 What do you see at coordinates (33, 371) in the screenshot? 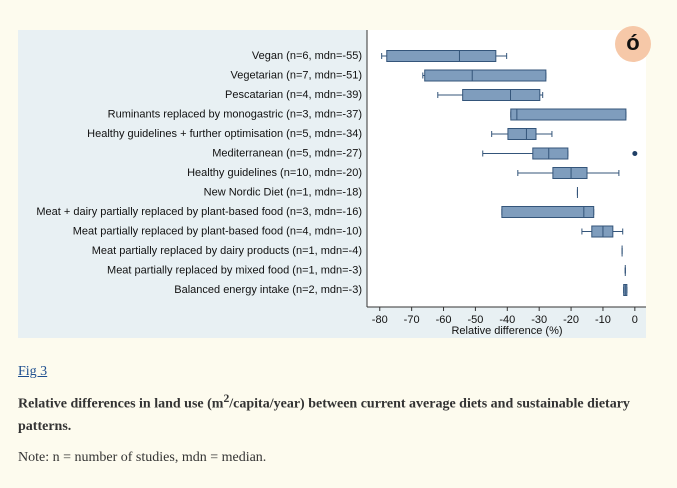
I see `figure-link: Fig 3` at bounding box center [33, 371].